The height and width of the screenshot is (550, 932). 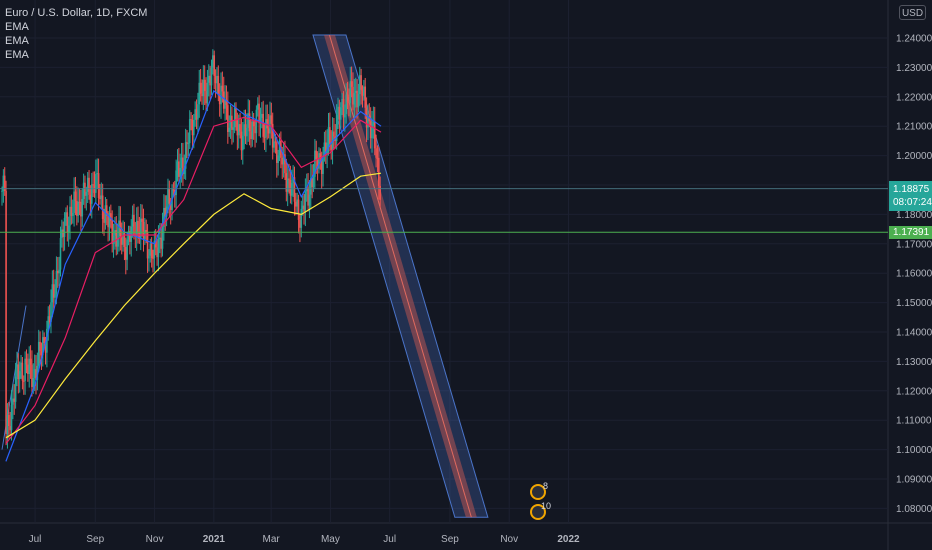 I want to click on symbol-title: Euro / U.S. Dollar, 1D, FXCM, so click(x=76, y=13).